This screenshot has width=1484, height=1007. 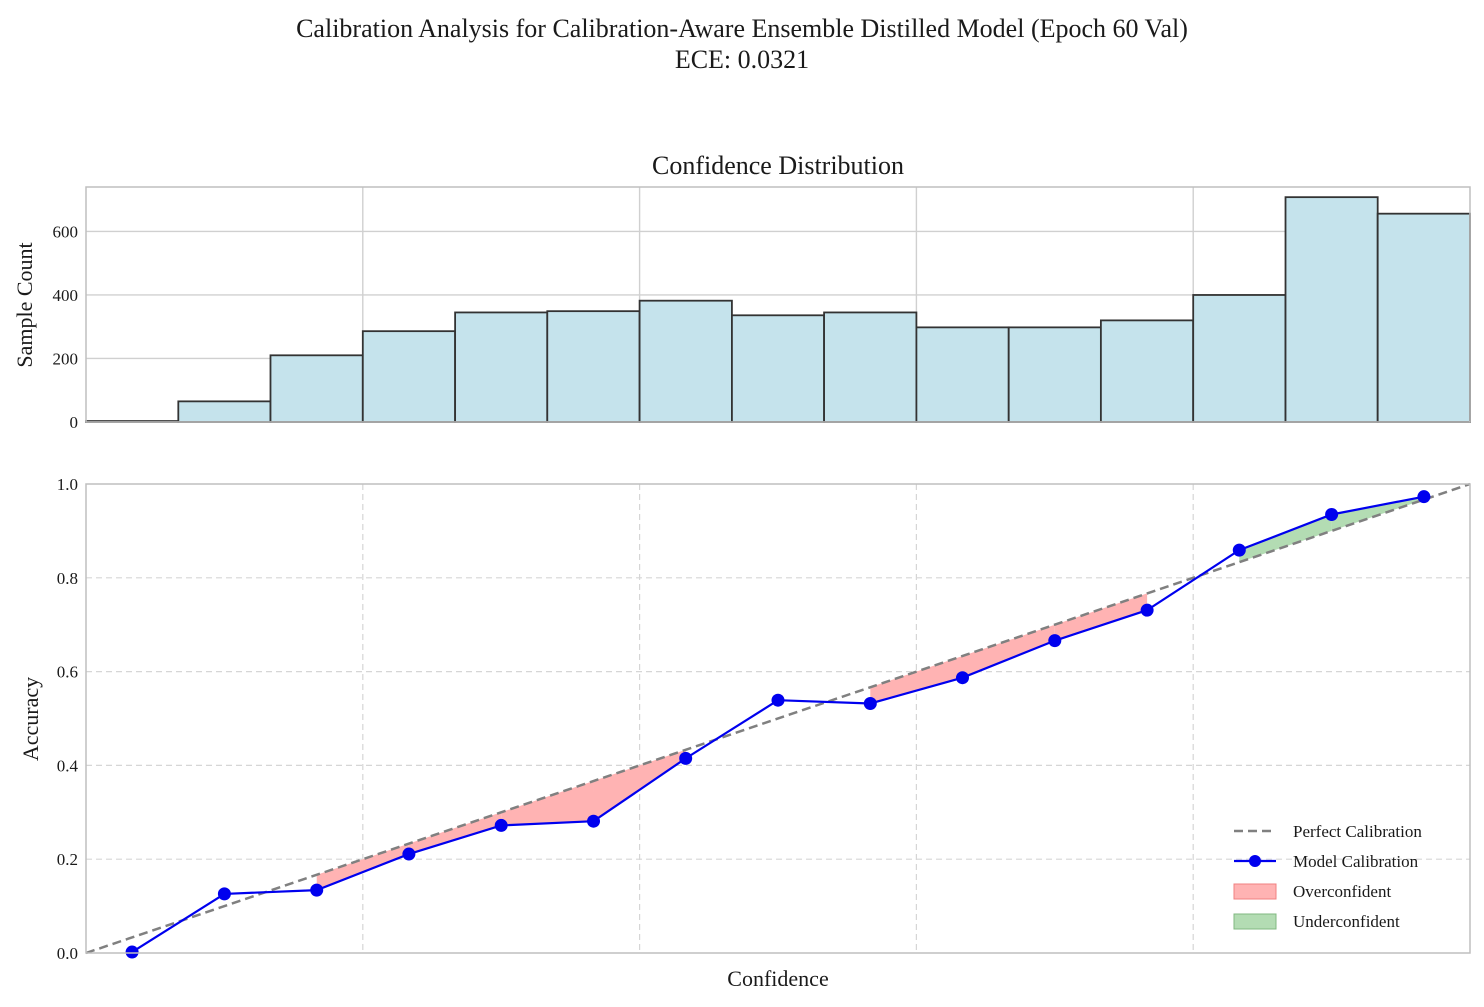 I want to click on legend-model-marker, so click(x=1255, y=861).